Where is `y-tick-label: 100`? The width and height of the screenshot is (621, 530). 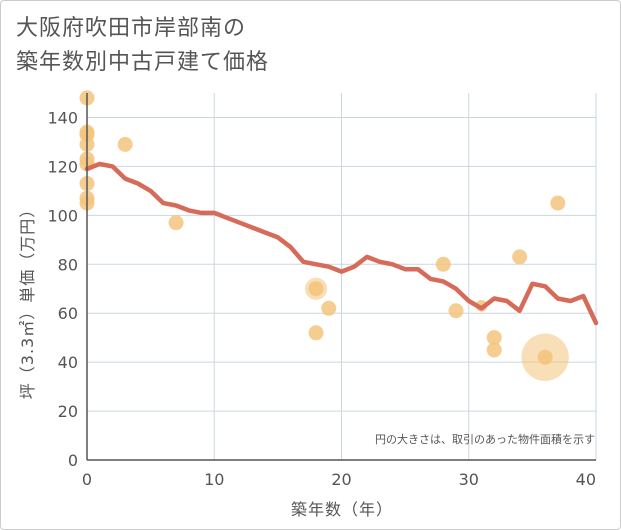
y-tick-label: 100 is located at coordinates (62, 215).